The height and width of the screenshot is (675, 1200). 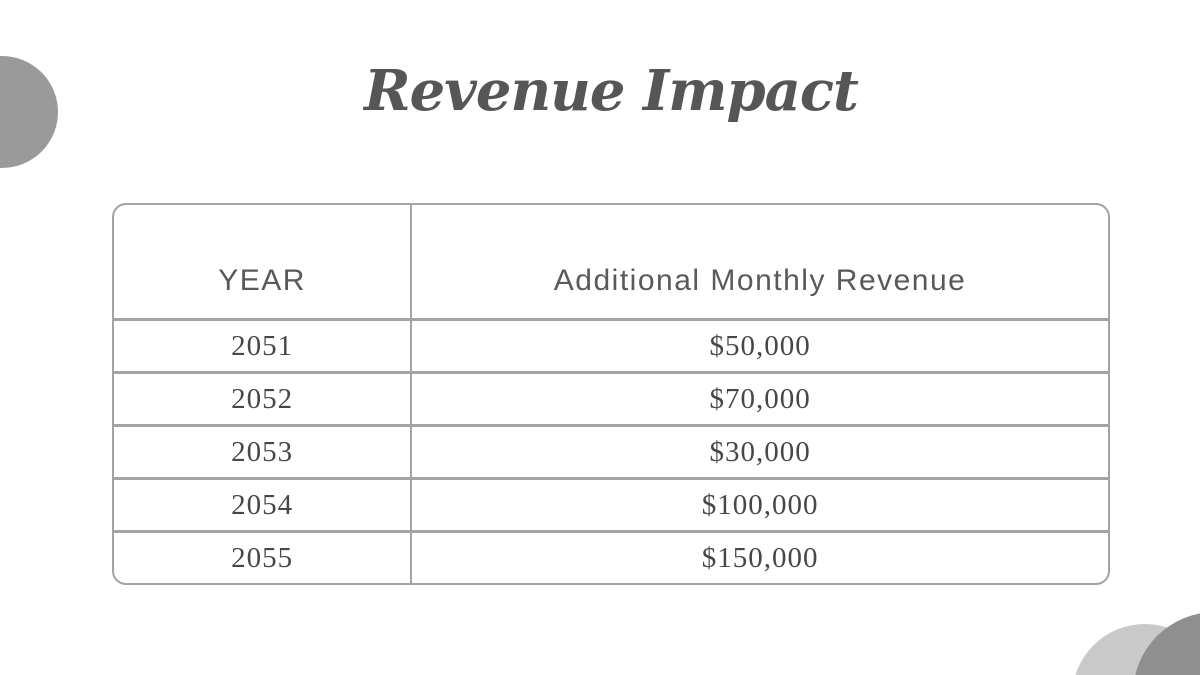 What do you see at coordinates (760, 504) in the screenshot?
I see `revenue-cell: $100,000` at bounding box center [760, 504].